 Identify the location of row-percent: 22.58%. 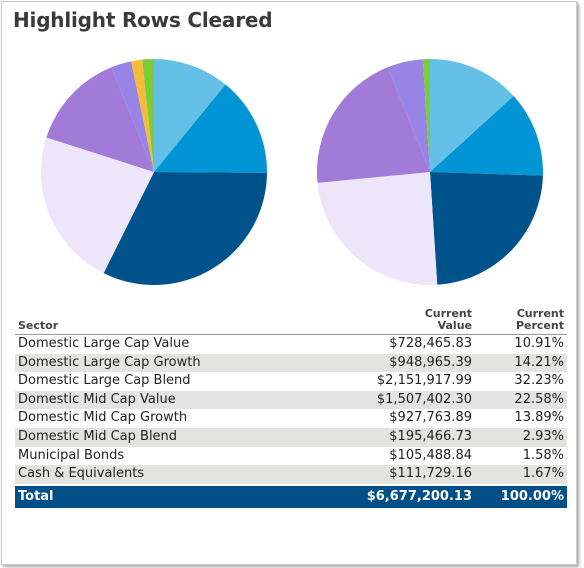
(539, 399).